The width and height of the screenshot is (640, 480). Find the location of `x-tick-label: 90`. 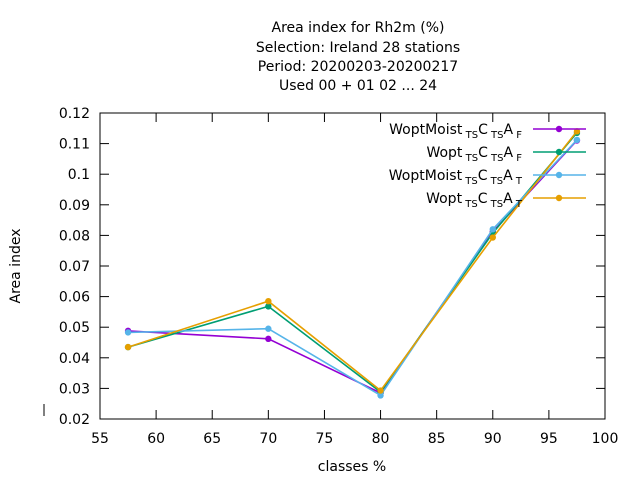

x-tick-label: 90 is located at coordinates (493, 439).